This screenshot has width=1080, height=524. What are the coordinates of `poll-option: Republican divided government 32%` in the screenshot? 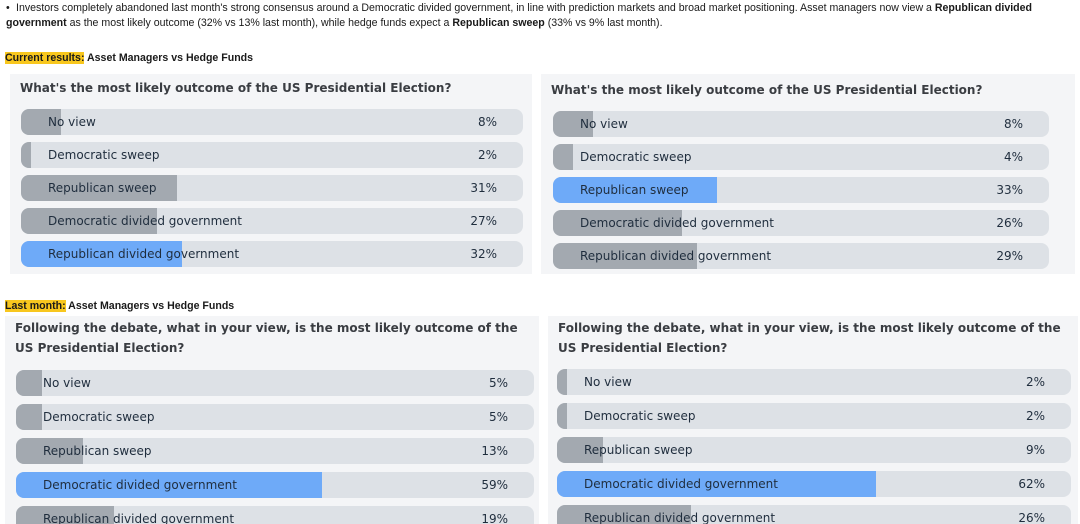 It's located at (272, 254).